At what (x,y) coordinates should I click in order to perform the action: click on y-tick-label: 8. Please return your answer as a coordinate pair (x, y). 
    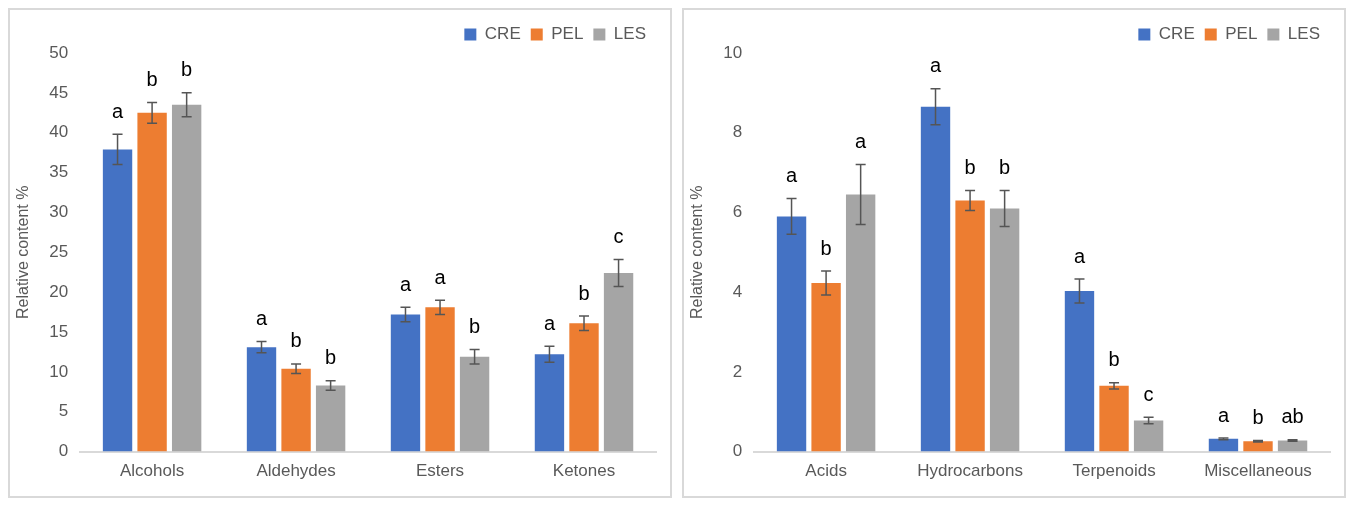
    Looking at the image, I should click on (737, 132).